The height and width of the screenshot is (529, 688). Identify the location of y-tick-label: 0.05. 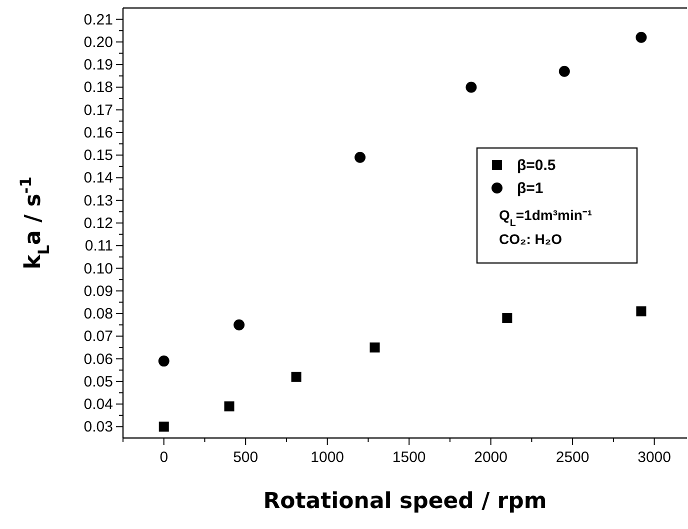
(98, 381).